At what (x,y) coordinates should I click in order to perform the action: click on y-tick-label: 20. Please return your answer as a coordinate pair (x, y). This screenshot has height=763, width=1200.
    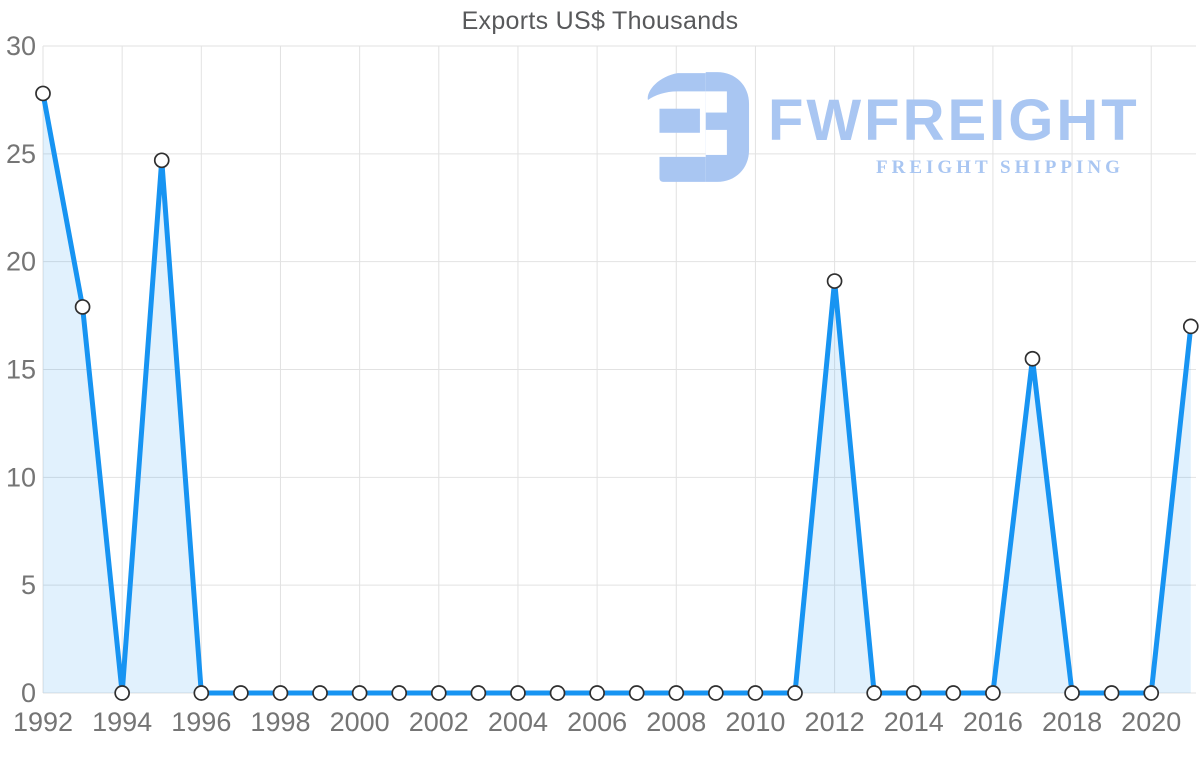
    Looking at the image, I should click on (21, 262).